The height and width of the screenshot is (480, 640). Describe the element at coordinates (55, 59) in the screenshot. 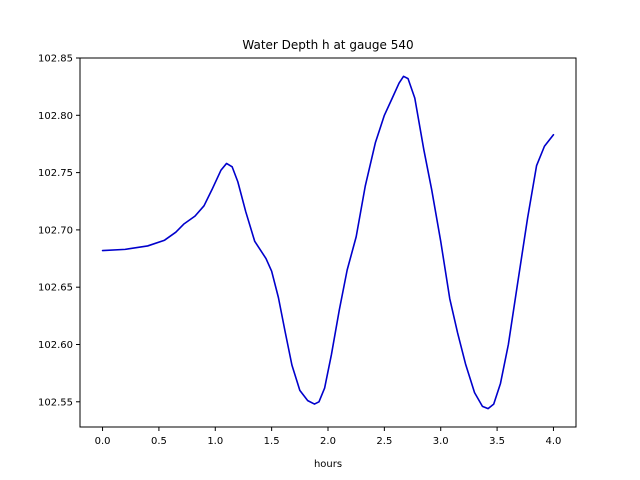

I see `y-tick-label: 102.85` at that location.